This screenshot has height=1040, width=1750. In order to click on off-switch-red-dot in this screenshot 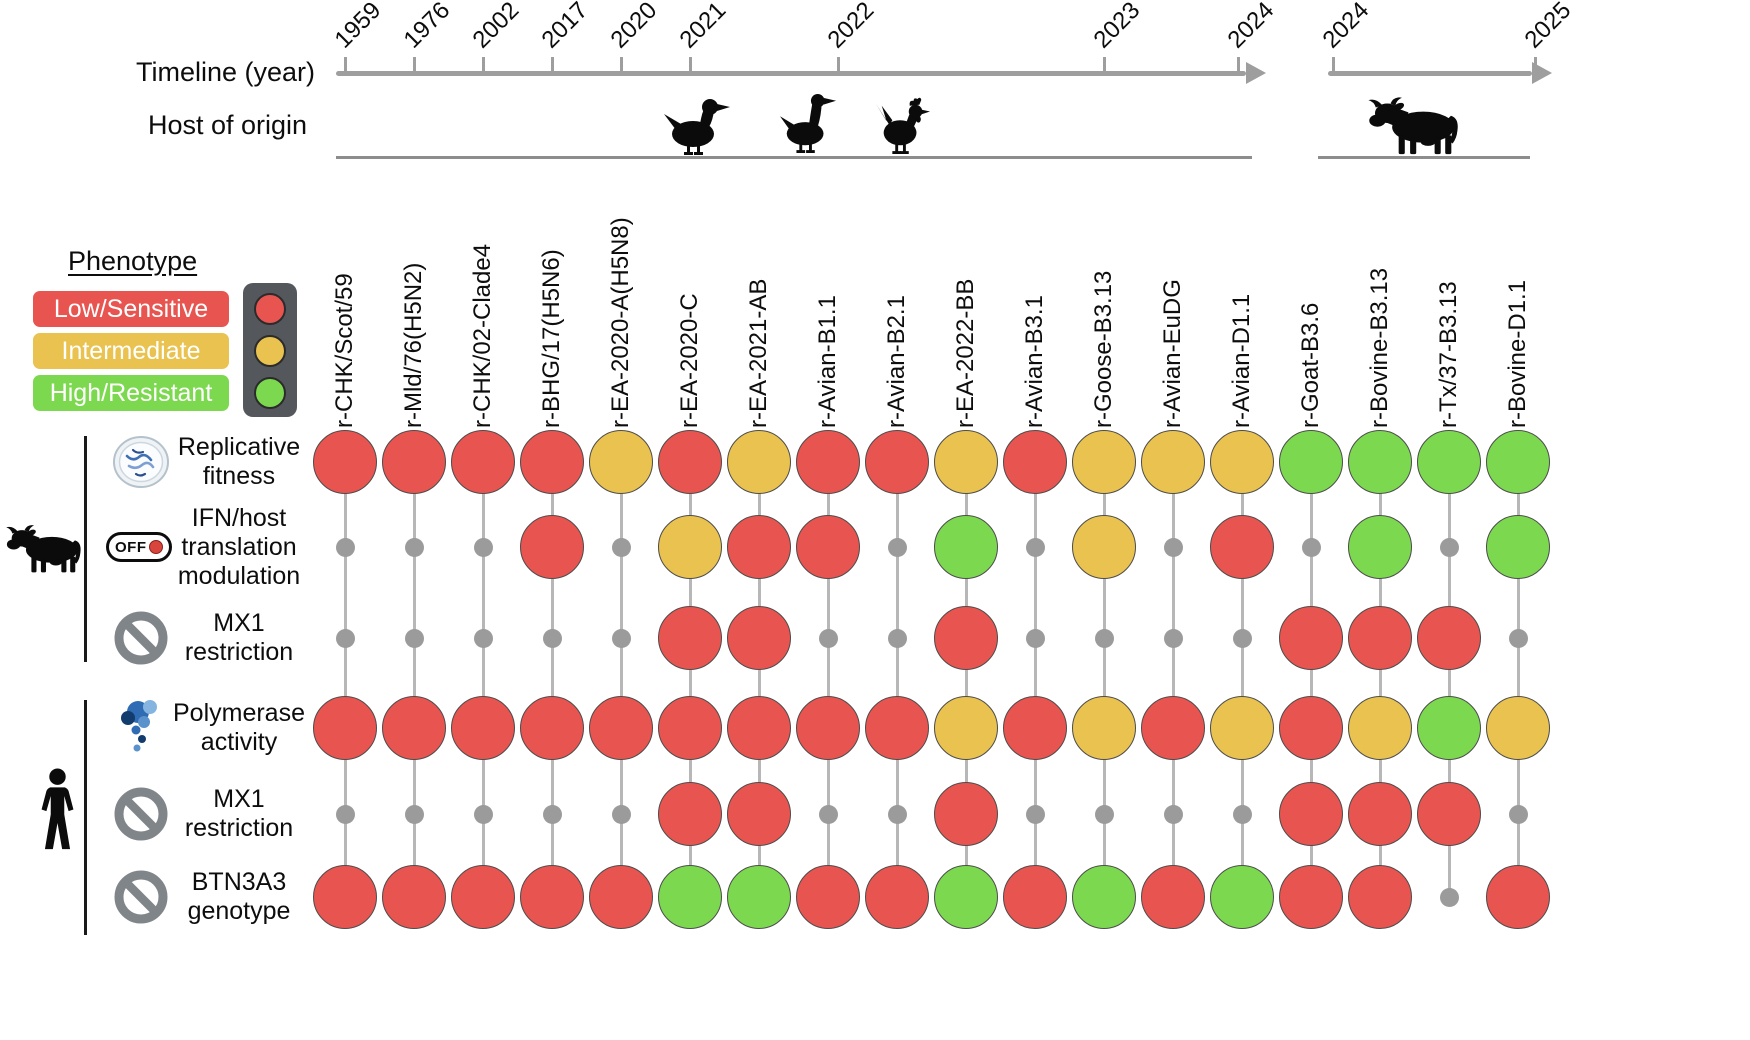, I will do `click(156, 547)`.